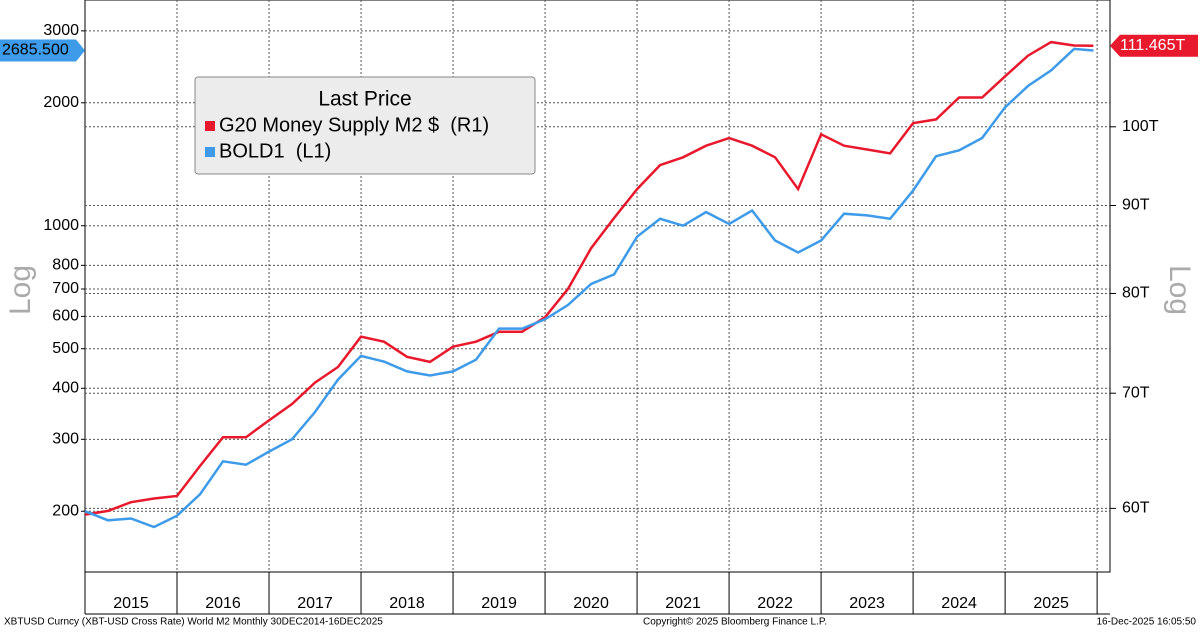  What do you see at coordinates (1136, 293) in the screenshot?
I see `y2-tick-label: 80T` at bounding box center [1136, 293].